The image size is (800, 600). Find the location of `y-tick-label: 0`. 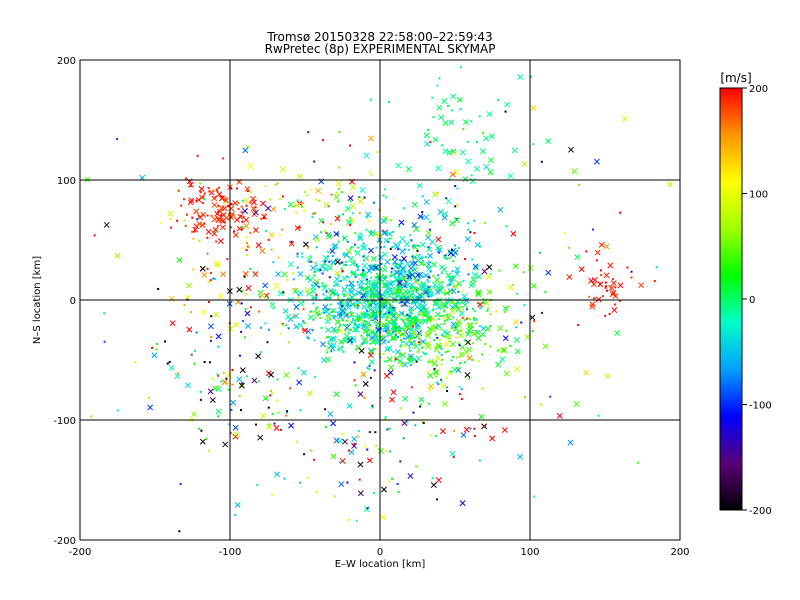

y-tick-label: 0 is located at coordinates (73, 301).